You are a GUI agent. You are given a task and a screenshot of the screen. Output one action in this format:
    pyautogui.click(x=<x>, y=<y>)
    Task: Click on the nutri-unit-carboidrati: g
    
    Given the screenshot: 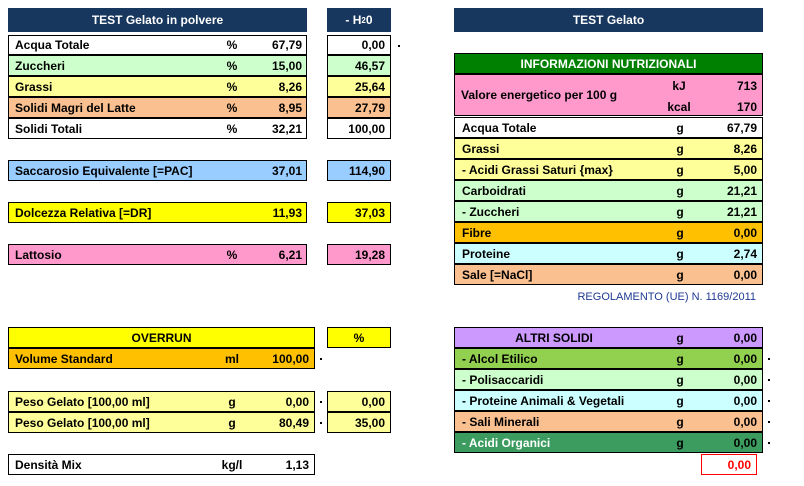 What is the action you would take?
    pyautogui.click(x=680, y=190)
    